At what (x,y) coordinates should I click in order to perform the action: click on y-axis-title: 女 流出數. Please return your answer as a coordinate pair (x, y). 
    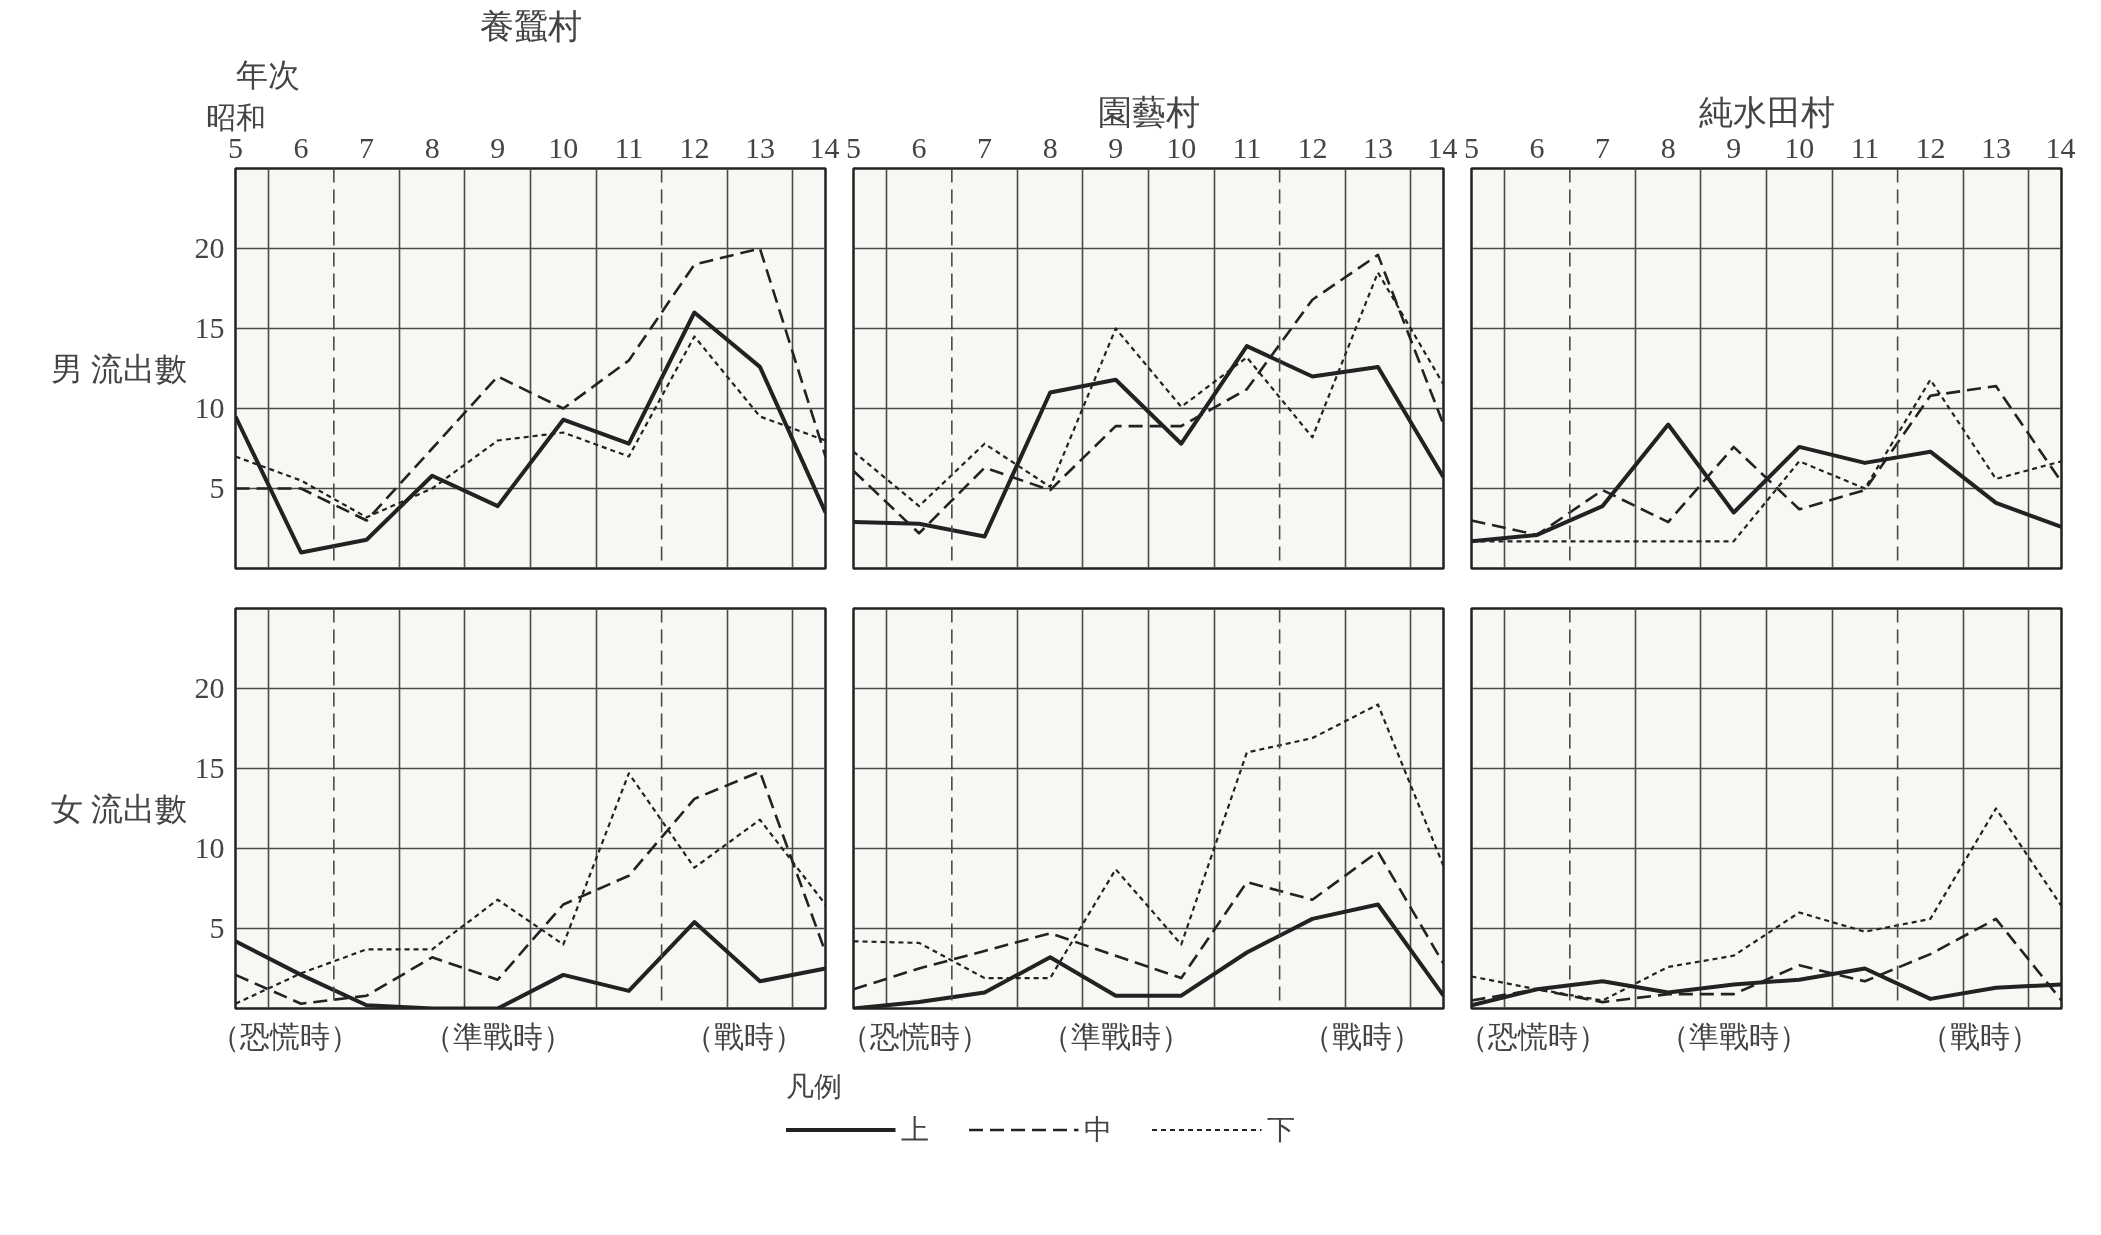
    Looking at the image, I should click on (118, 808).